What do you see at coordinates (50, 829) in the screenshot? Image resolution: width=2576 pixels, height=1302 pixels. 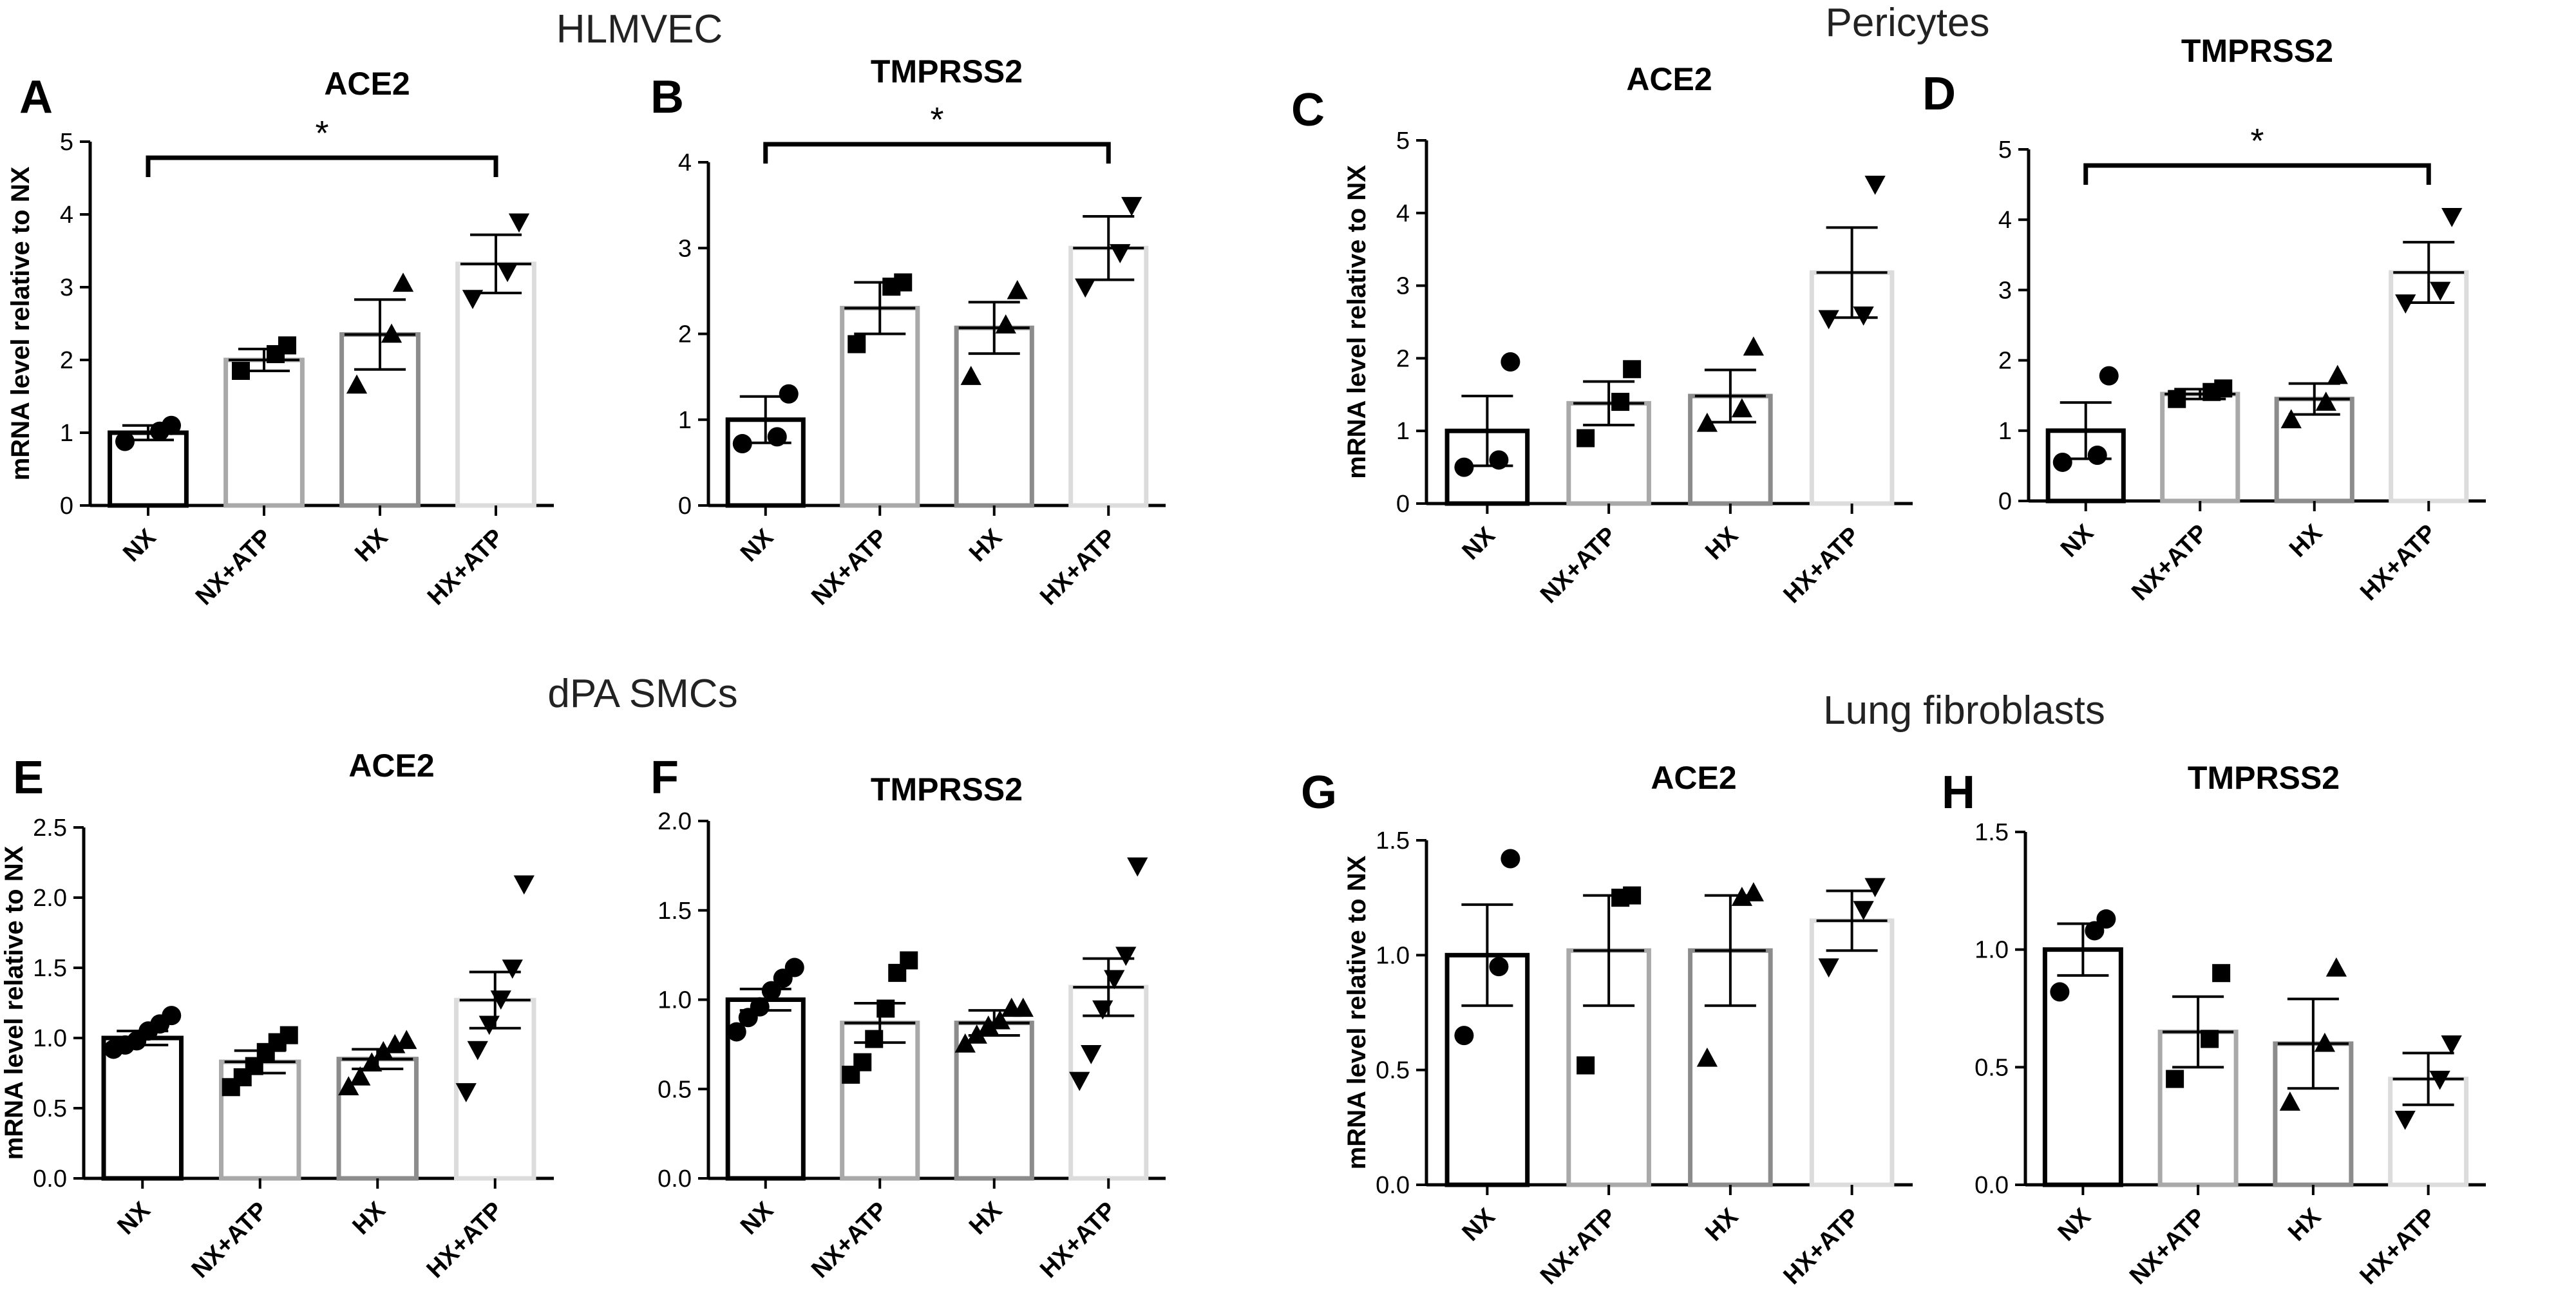 I see `y-tick-label: 2.5` at bounding box center [50, 829].